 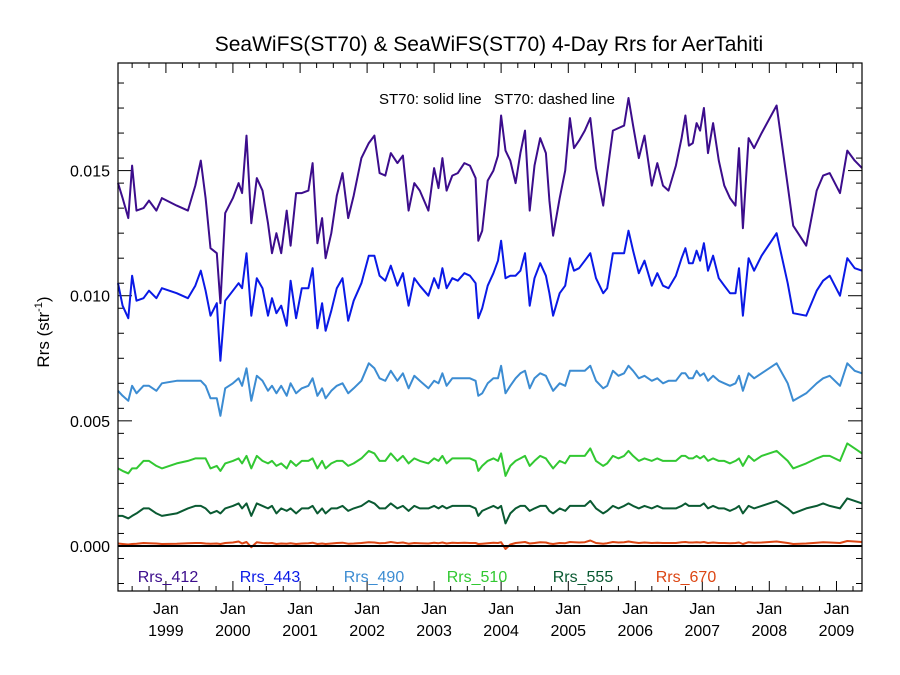 What do you see at coordinates (39, 307) in the screenshot?
I see `y-axis-label-sup: -1` at bounding box center [39, 307].